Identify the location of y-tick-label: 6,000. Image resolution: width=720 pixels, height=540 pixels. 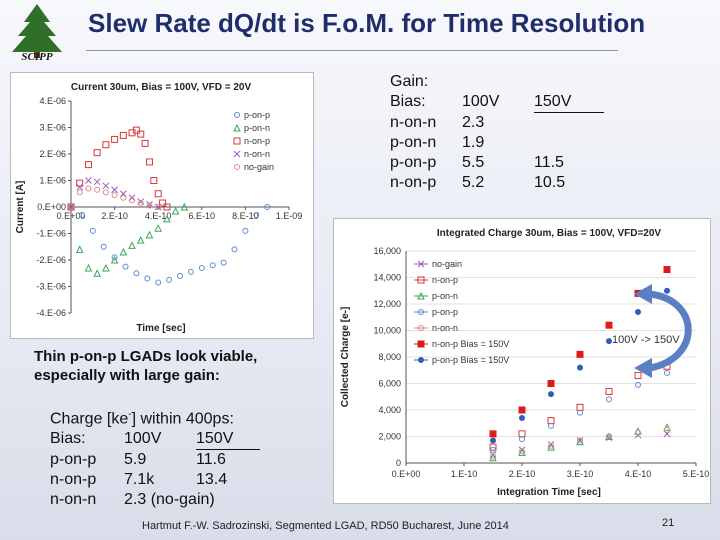
(389, 384).